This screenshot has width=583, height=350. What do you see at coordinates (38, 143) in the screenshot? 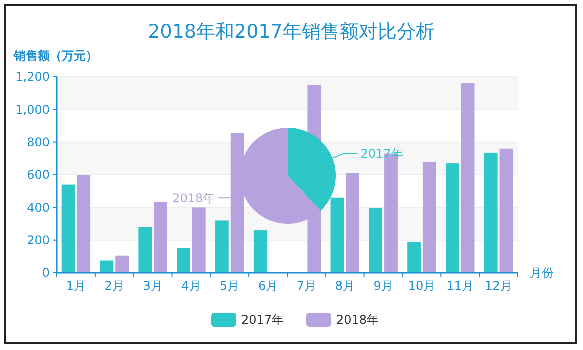
I see `y-tick-label: 800` at bounding box center [38, 143].